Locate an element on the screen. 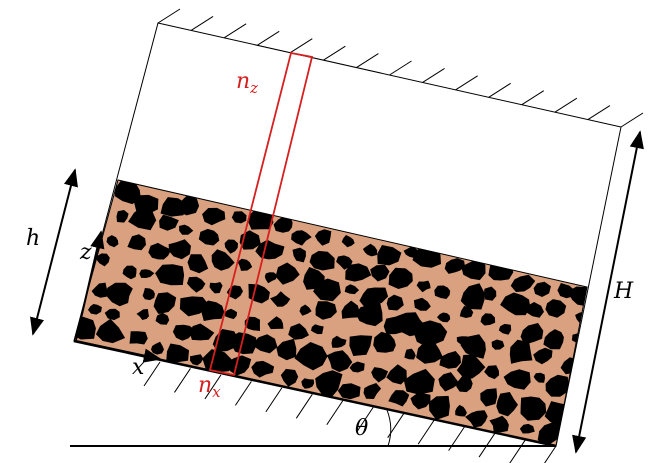 Image resolution: width=669 pixels, height=463 pixels. H-dimension-arrow is located at coordinates (608, 292).